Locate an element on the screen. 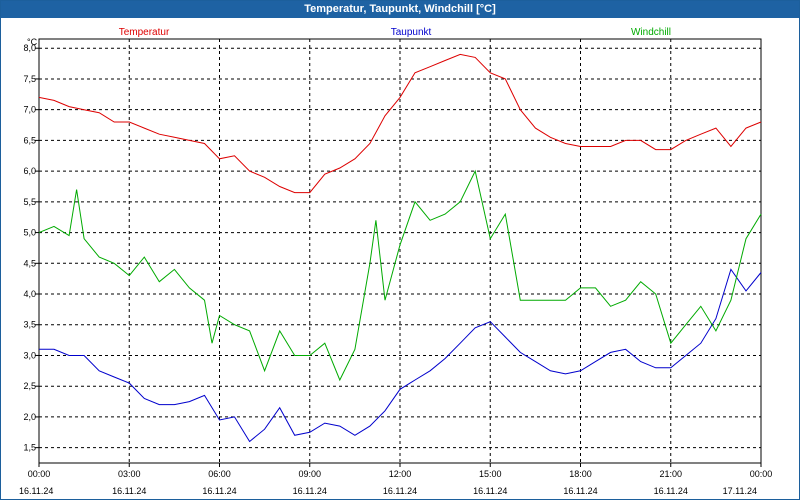  y-tick-label: 6,0 is located at coordinates (29, 171).